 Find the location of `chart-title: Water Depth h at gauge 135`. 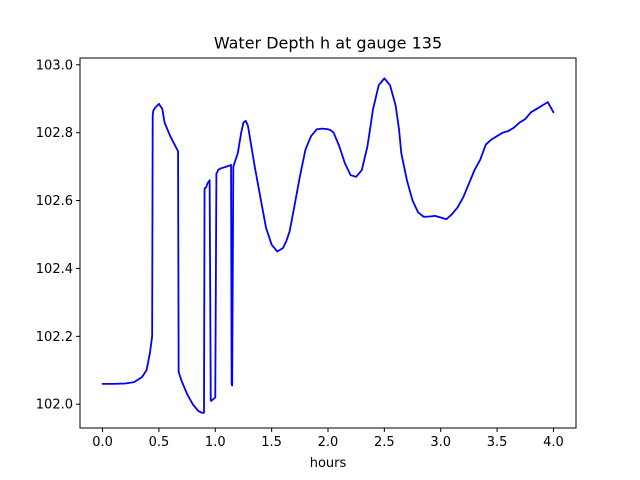

chart-title: Water Depth h at gauge 135 is located at coordinates (328, 43).